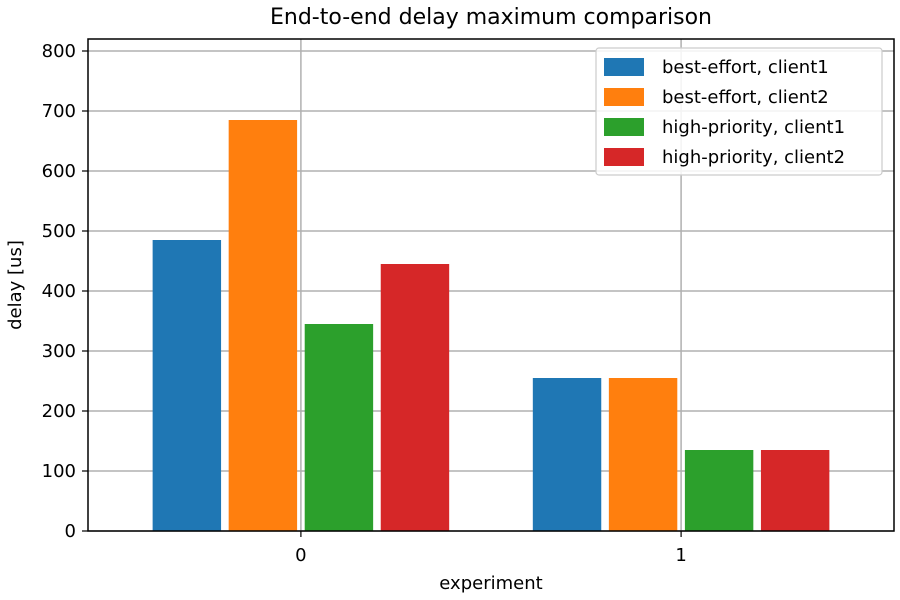  Describe the element at coordinates (745, 97) in the screenshot. I see `legend-label: best-effort, client2` at that location.